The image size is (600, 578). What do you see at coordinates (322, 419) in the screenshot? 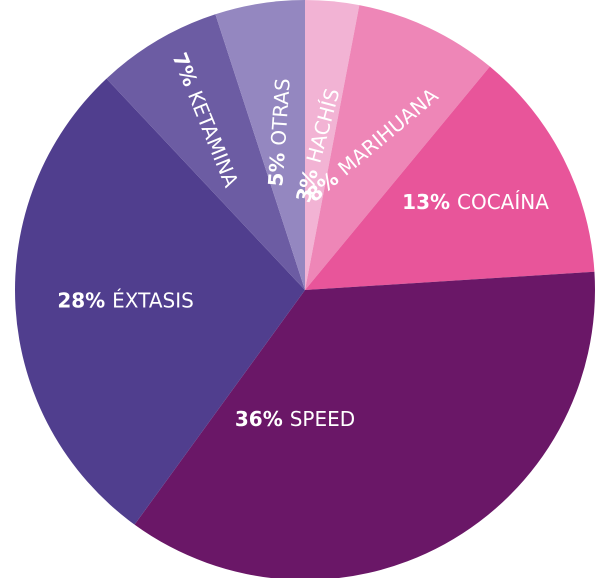
I see `pie-label-name: SPEED` at bounding box center [322, 419].